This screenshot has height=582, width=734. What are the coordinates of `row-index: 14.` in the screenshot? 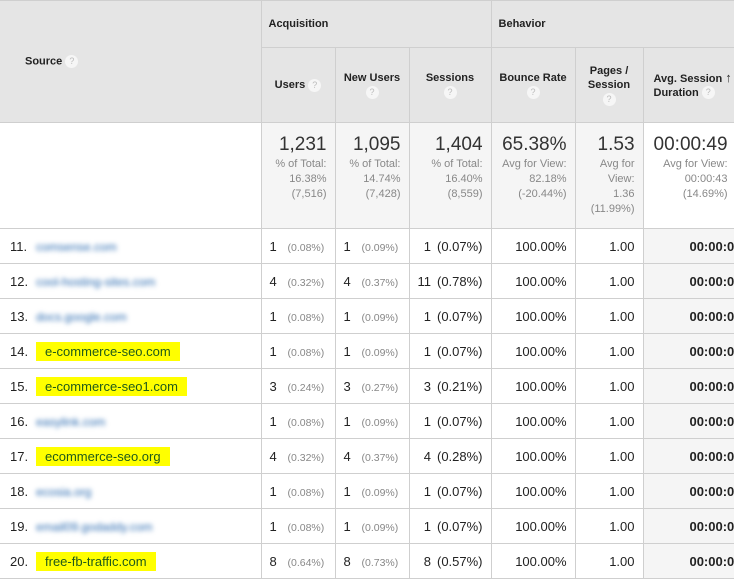 It's located at (19, 351).